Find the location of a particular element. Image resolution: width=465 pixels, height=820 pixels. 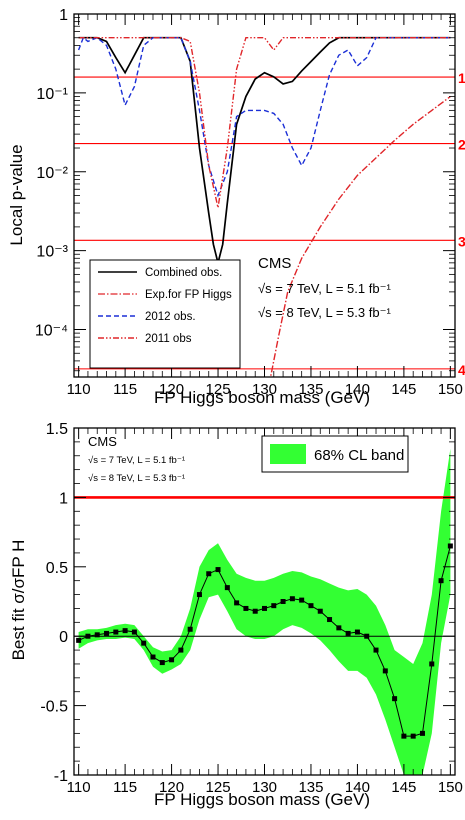

sigma-label-4: 4σ is located at coordinates (461, 370).